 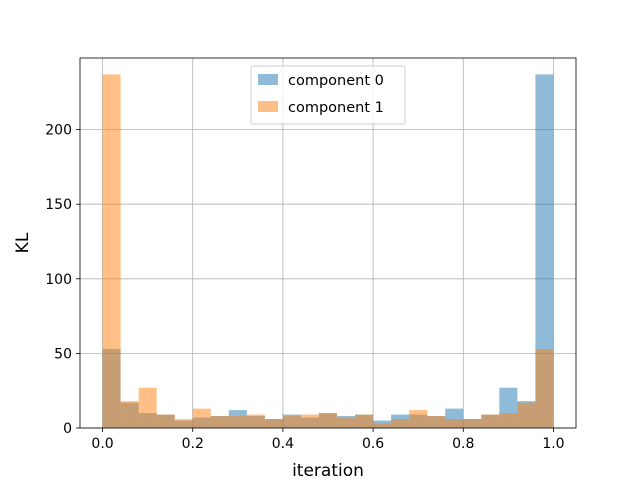 I want to click on y-tick-label: 150, so click(x=58, y=205).